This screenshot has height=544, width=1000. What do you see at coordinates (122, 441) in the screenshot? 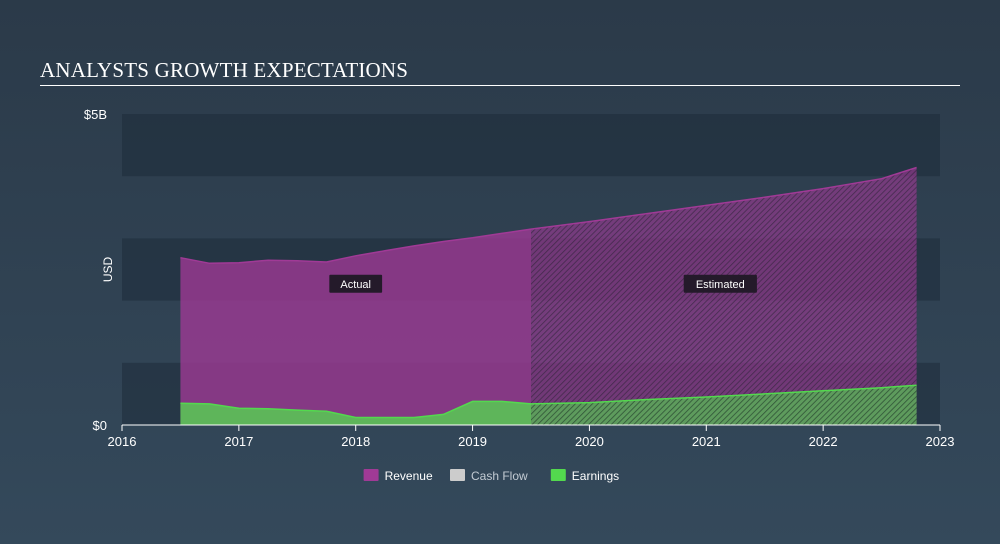
I see `x-tick-label: 2016` at bounding box center [122, 441].